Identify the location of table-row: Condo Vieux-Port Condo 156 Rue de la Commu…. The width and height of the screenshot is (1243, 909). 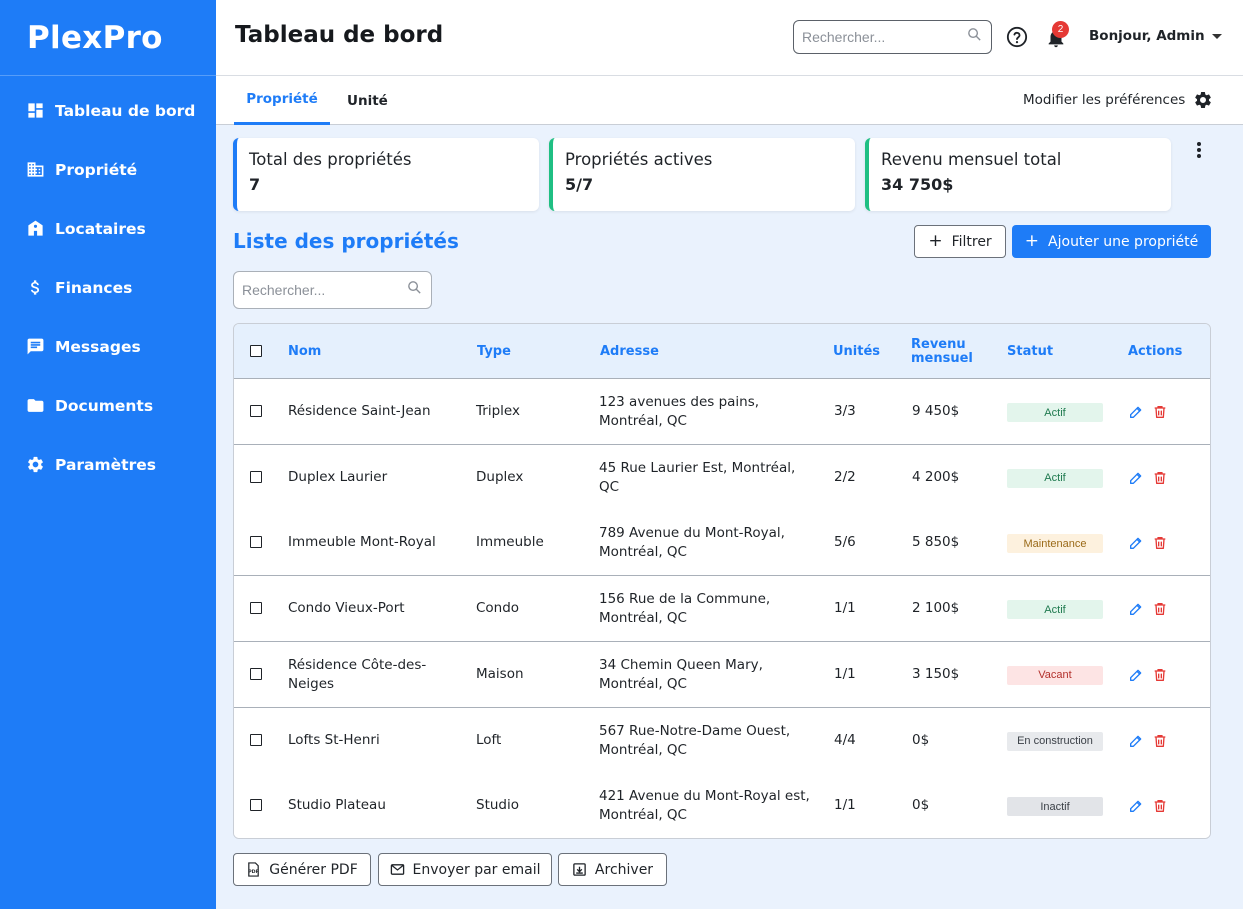
(722, 609).